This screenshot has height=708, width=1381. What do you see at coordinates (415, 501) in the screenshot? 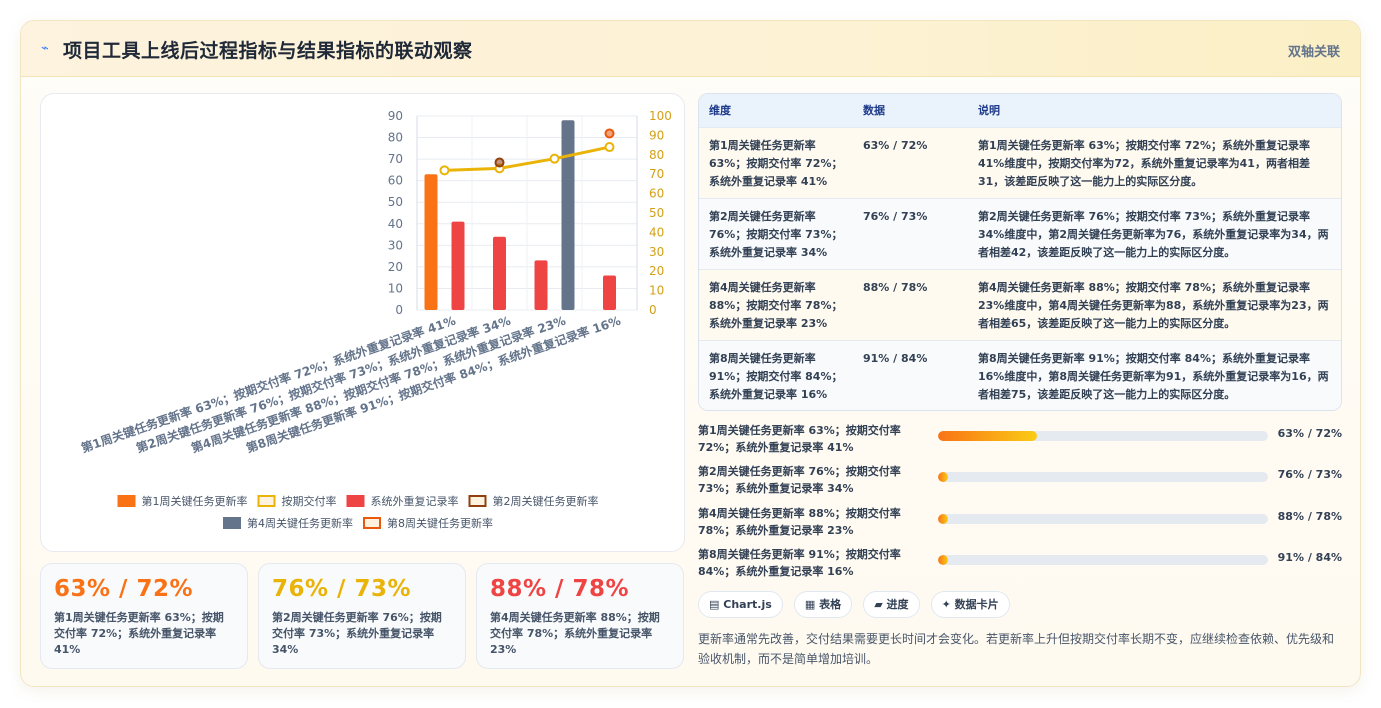
I see `legend-label: 系统外重复记录率` at bounding box center [415, 501].